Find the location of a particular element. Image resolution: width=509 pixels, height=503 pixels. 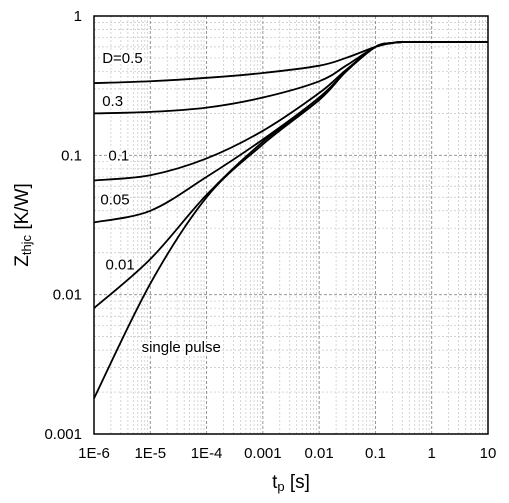

x-tick-label: 0.01 is located at coordinates (319, 453).